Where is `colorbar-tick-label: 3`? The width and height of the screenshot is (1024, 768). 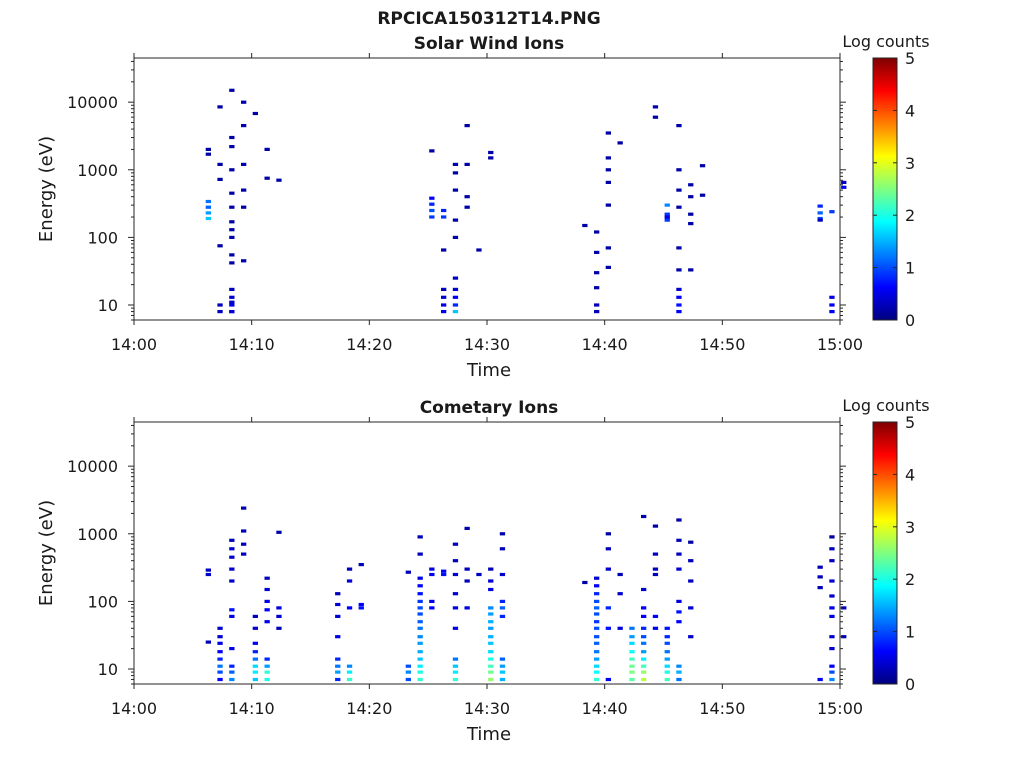
colorbar-tick-label: 3 is located at coordinates (910, 163).